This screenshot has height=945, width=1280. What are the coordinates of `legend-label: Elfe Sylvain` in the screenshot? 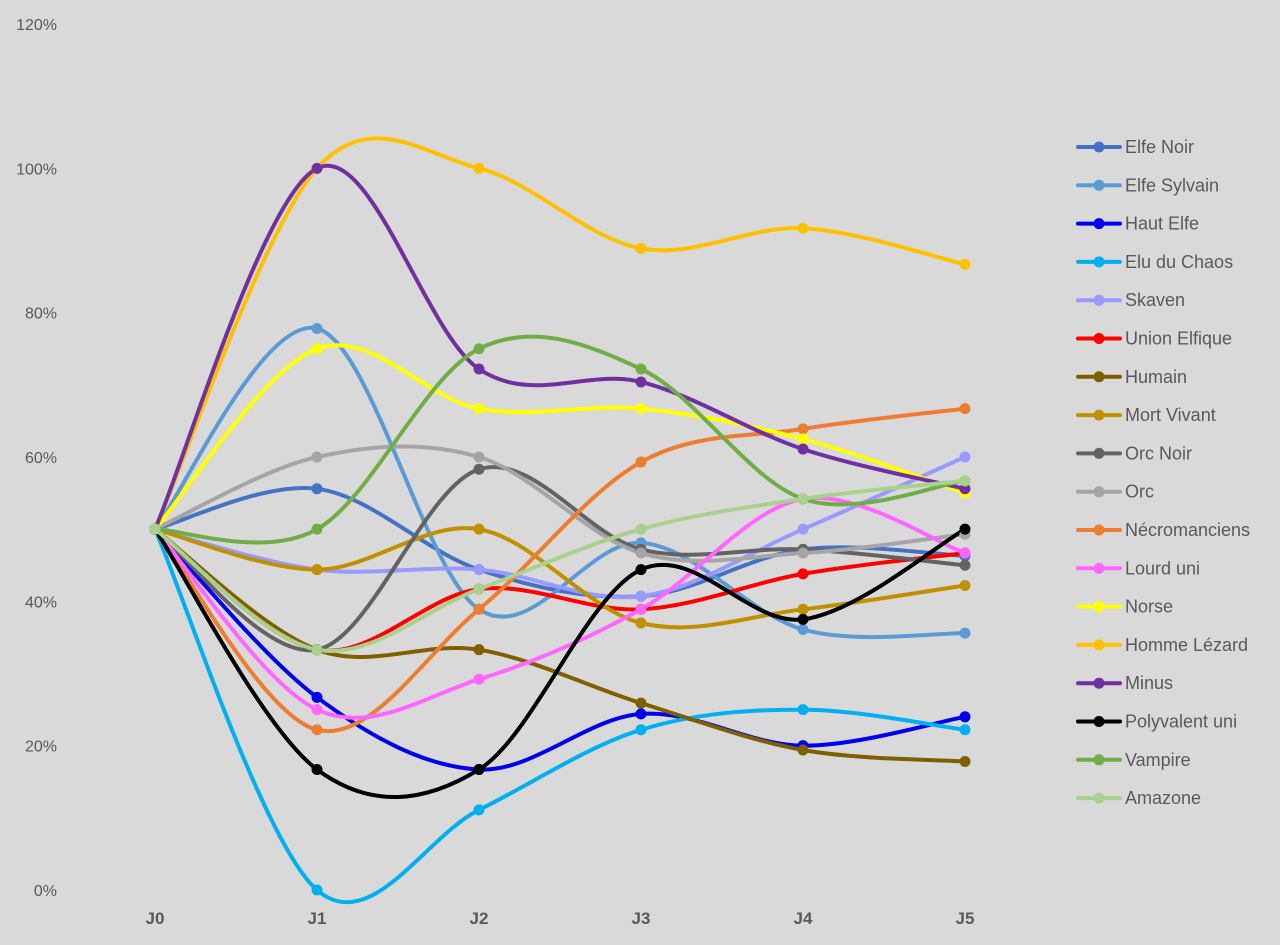 It's located at (1172, 185).